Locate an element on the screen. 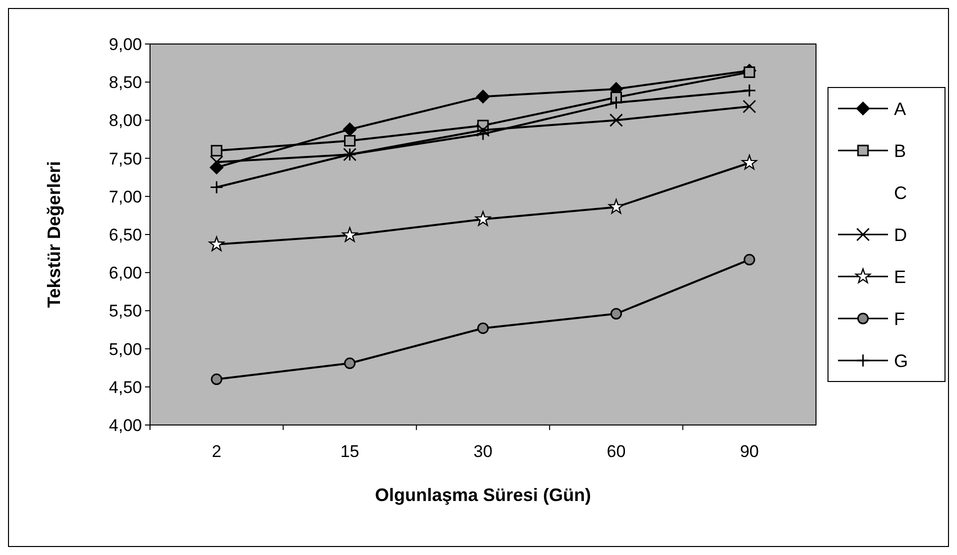  y-tick-label: 4,00 is located at coordinates (125, 425).